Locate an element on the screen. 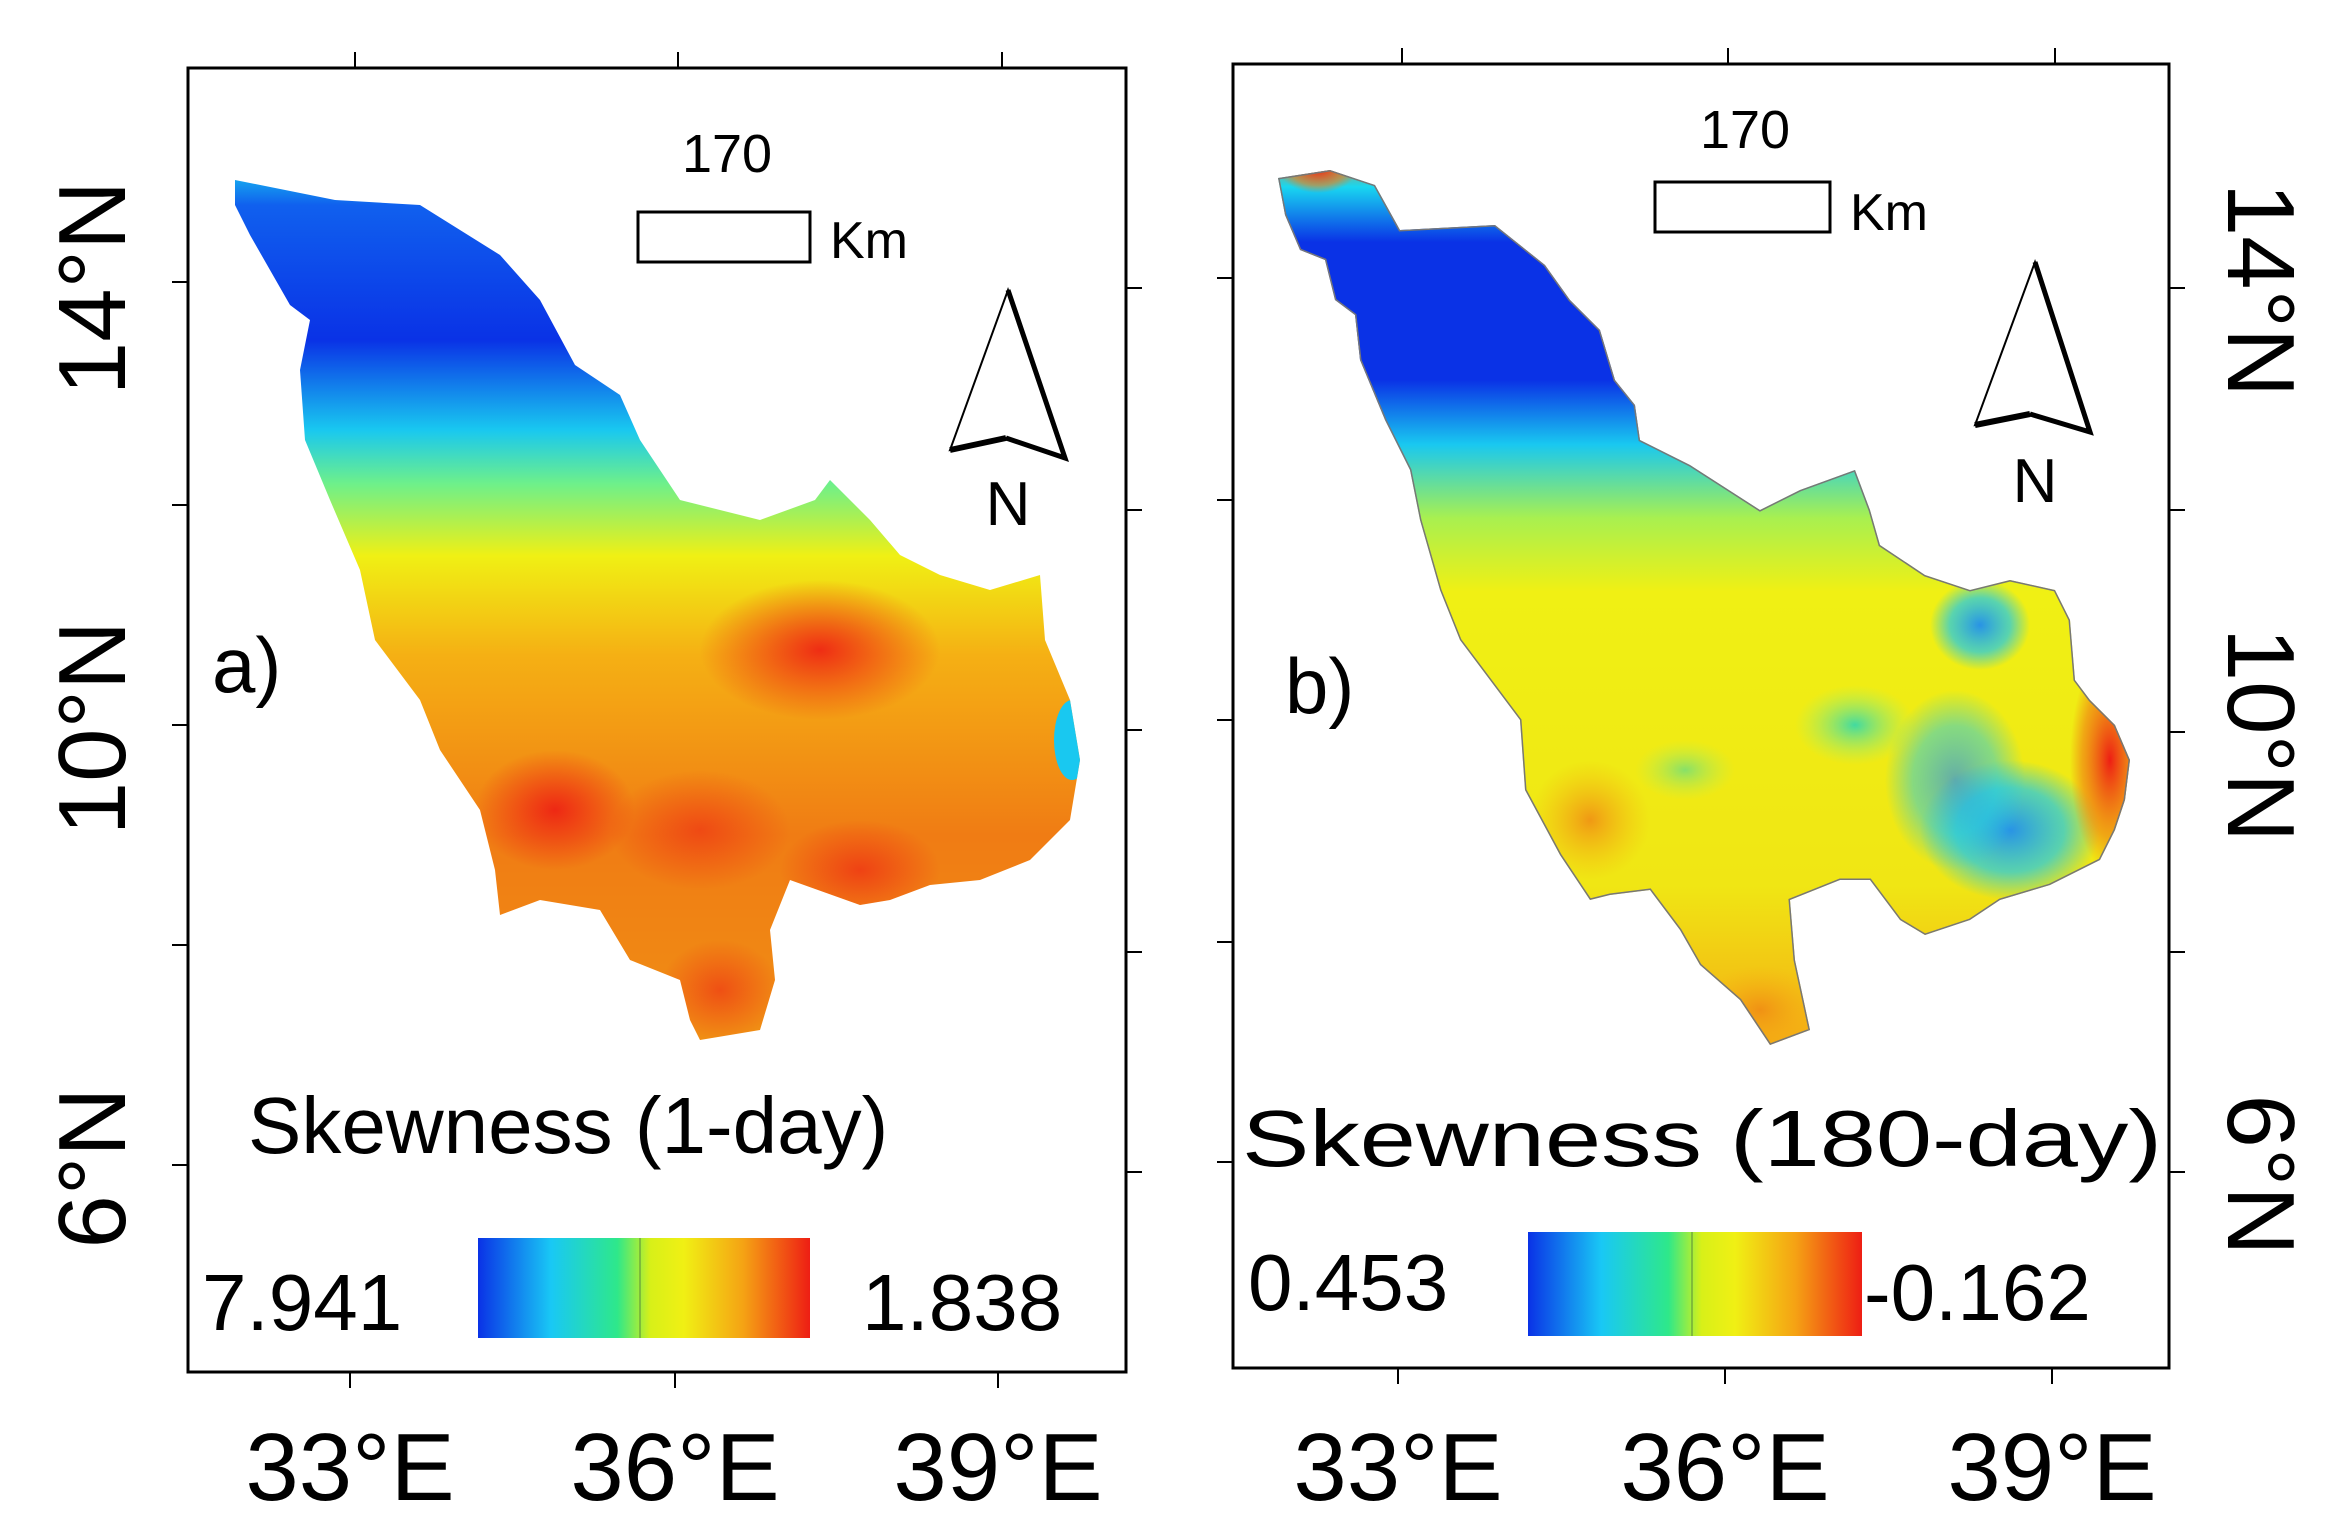 The image size is (2351, 1528). panel-a-scale-box is located at coordinates (724, 237).